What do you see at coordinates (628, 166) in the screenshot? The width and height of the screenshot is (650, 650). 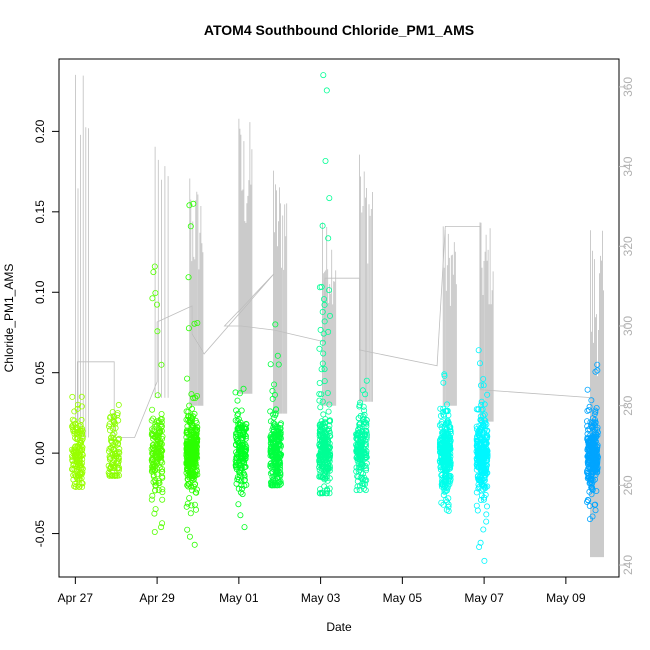 I see `y-right-tick-label: 340` at bounding box center [628, 166].